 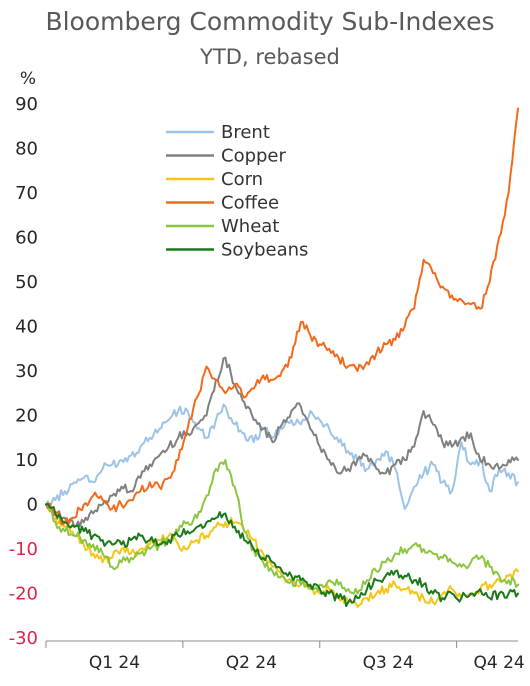 What do you see at coordinates (23, 594) in the screenshot?
I see `y-tick-label: -20` at bounding box center [23, 594].